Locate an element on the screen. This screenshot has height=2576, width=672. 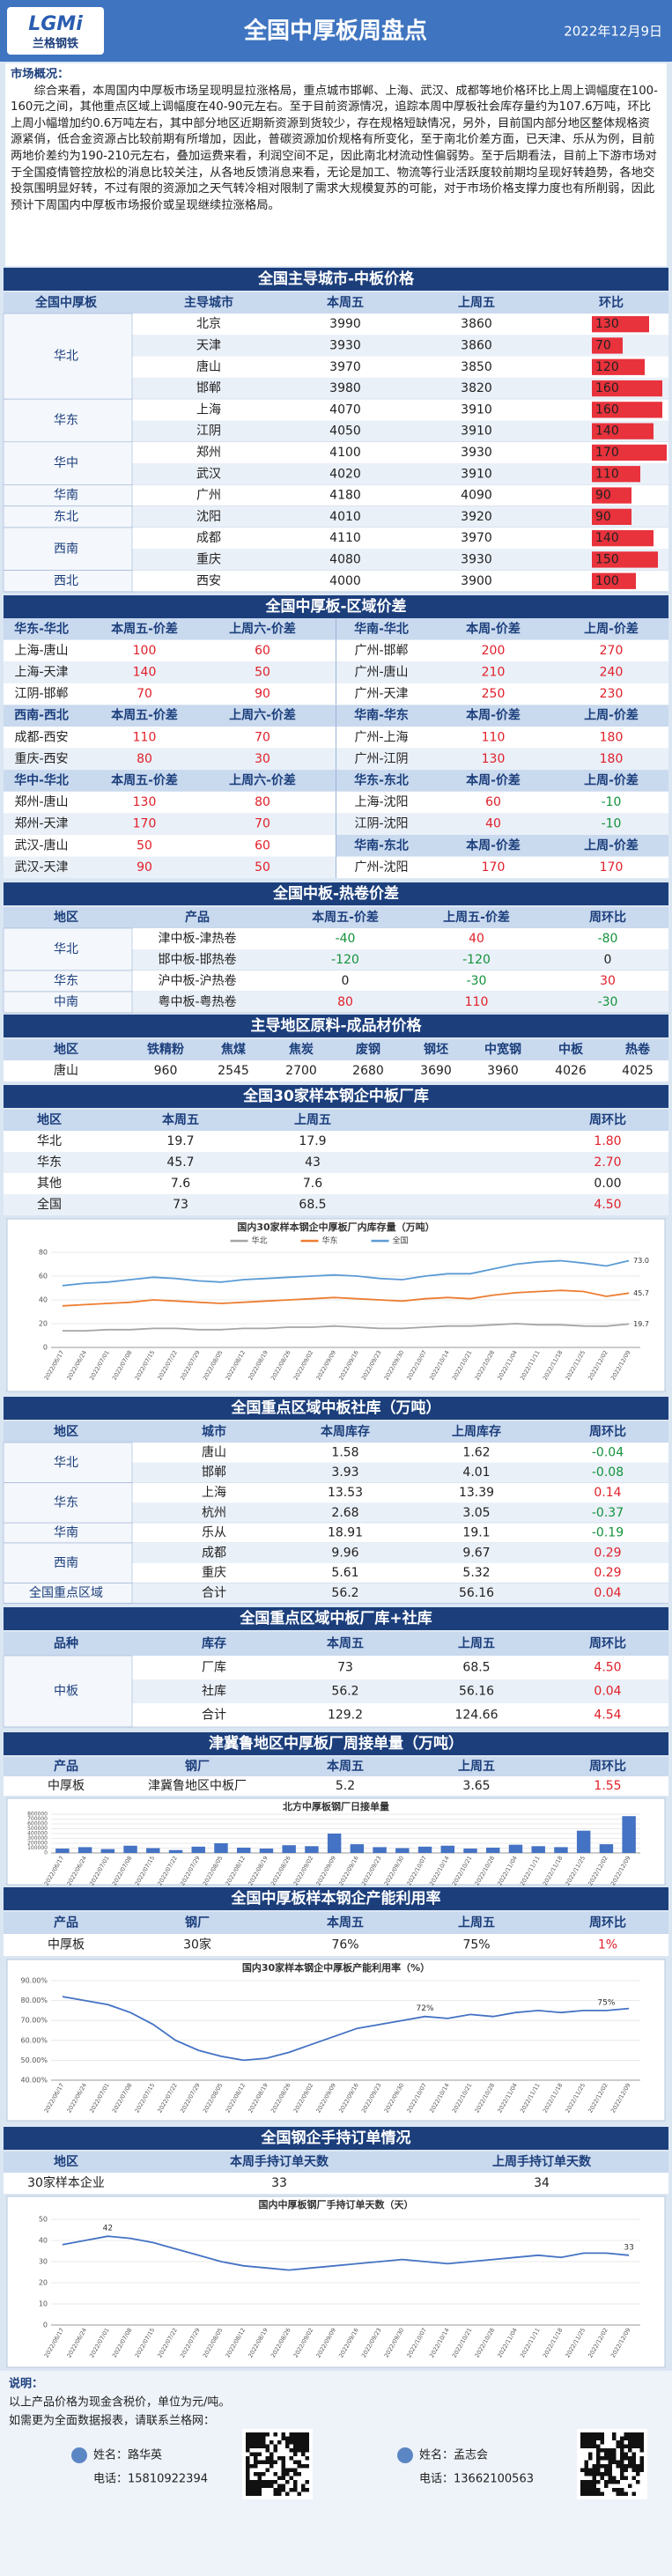
cell-text: 5.2 is located at coordinates (346, 1786).